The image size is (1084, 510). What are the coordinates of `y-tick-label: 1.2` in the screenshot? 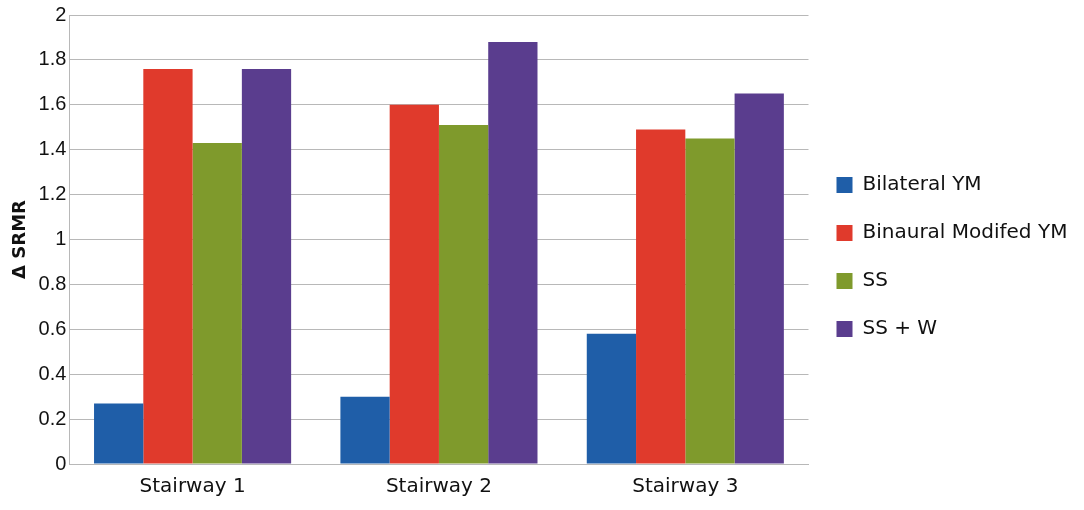 It's located at (52, 193).